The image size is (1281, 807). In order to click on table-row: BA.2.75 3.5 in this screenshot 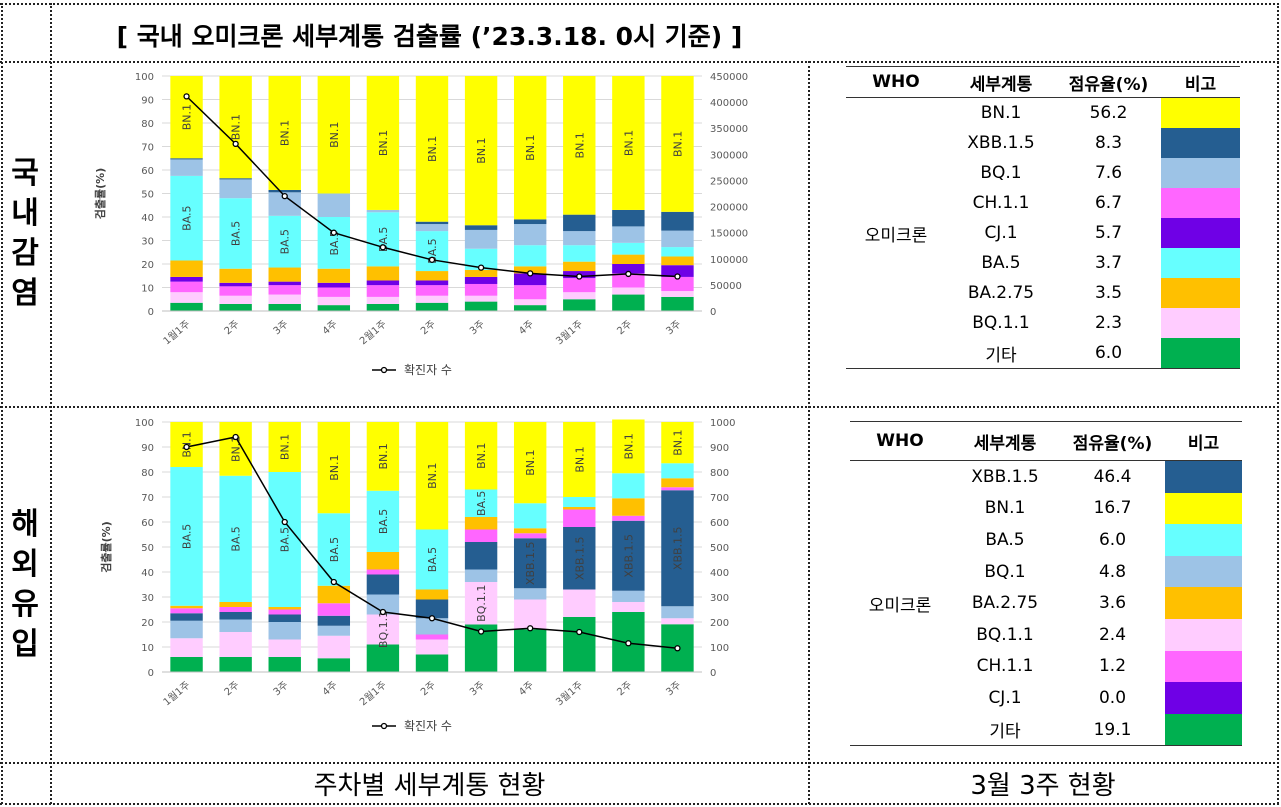, I will do `click(1043, 293)`.